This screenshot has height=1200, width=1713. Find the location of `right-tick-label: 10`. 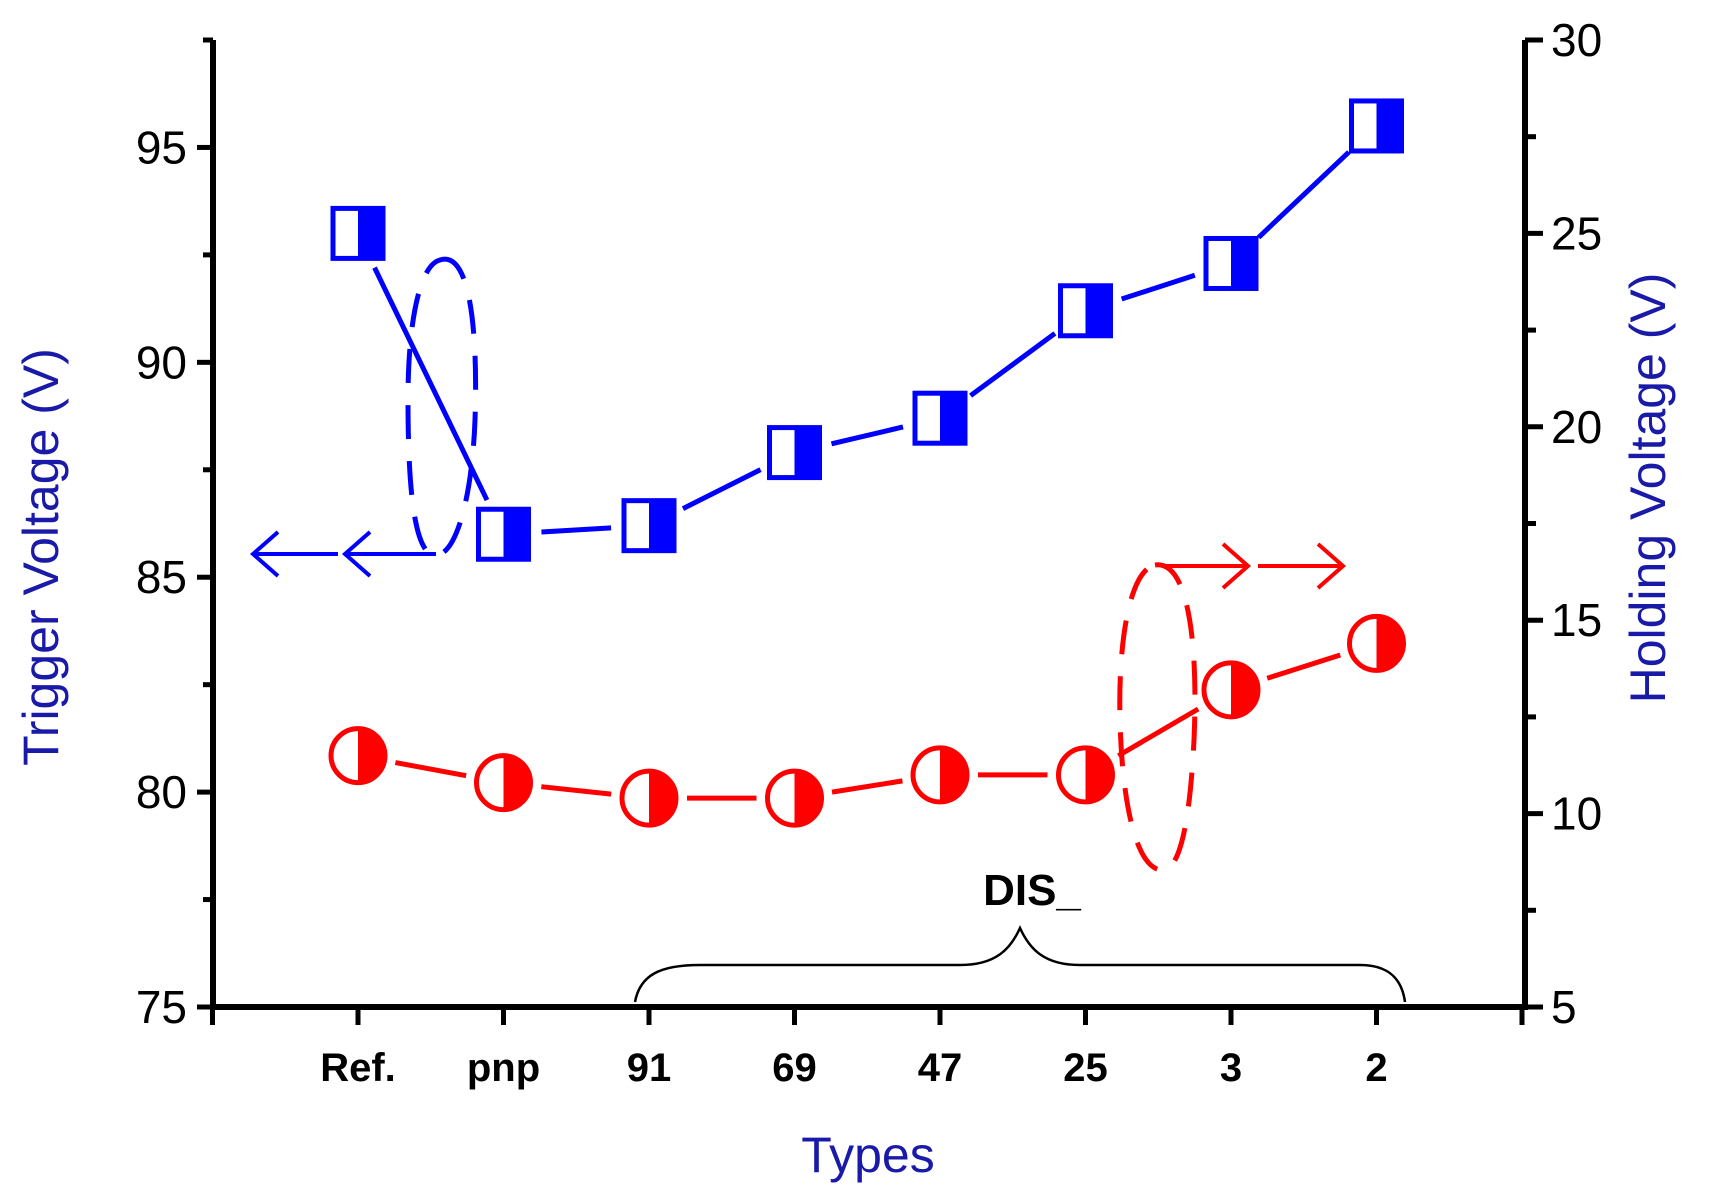

right-tick-label: 10 is located at coordinates (1576, 814).